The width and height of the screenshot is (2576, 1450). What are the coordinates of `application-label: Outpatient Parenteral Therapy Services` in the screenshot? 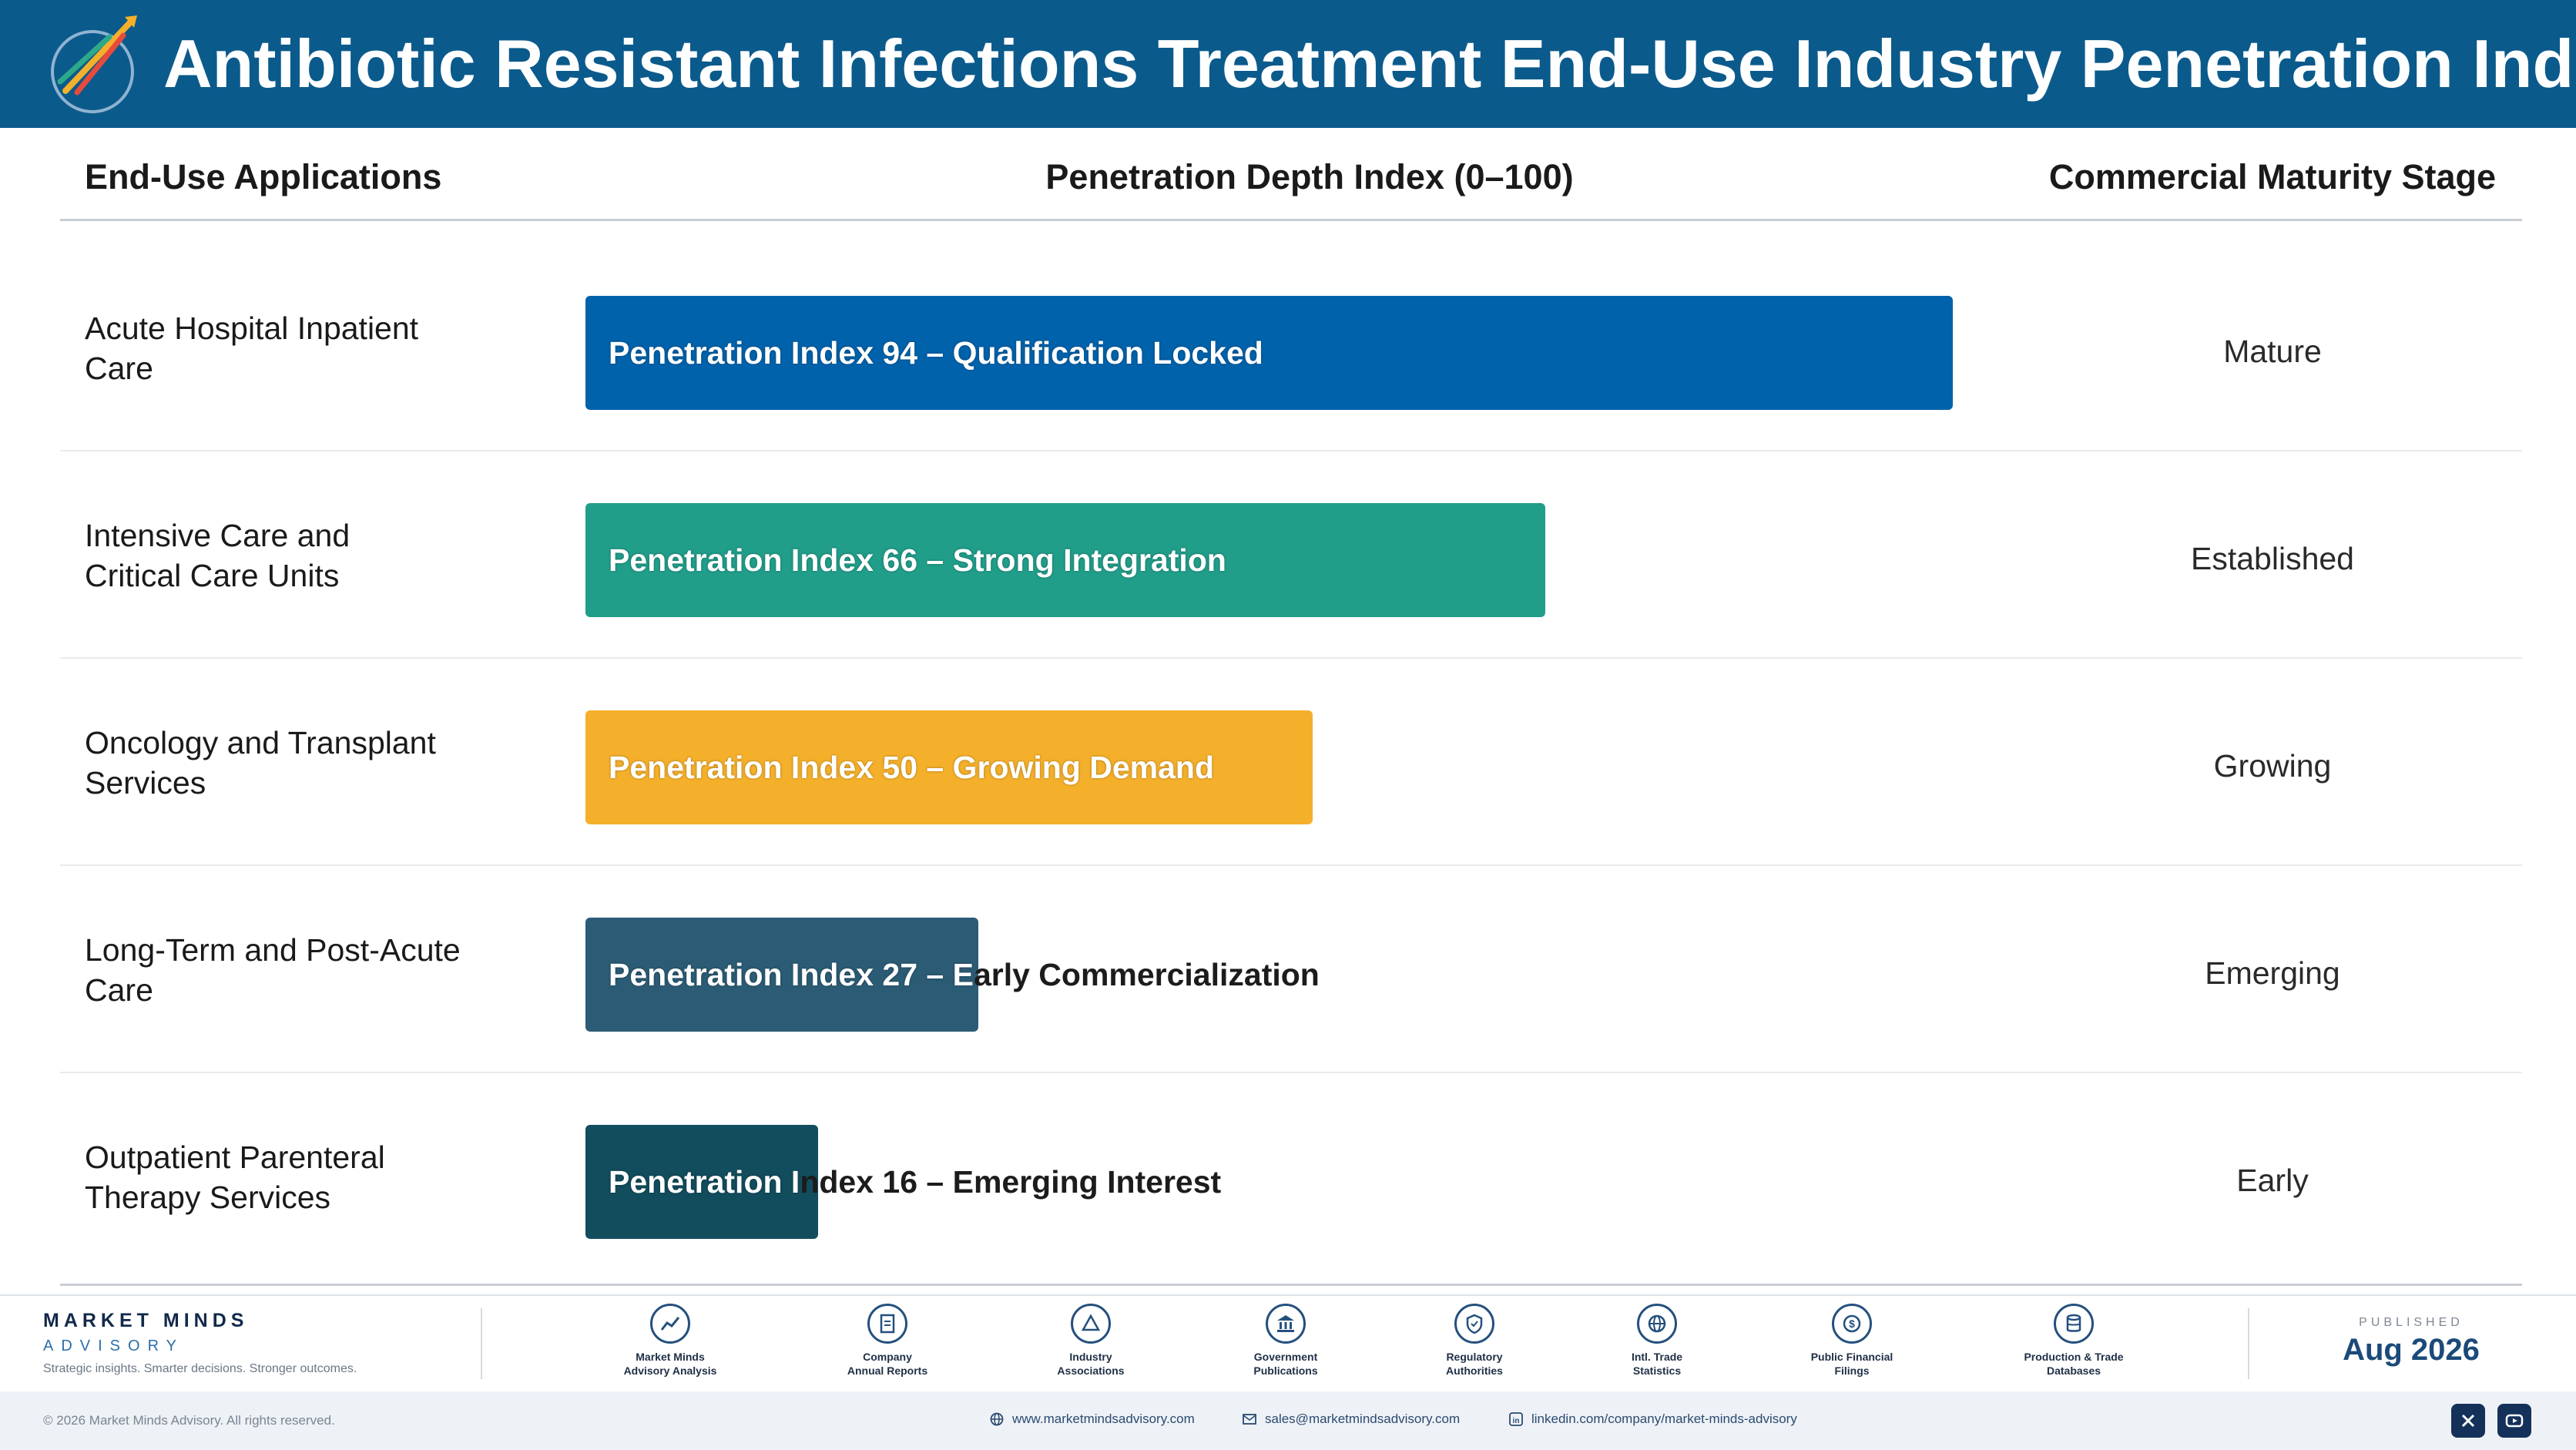 It's located at (300, 1177).